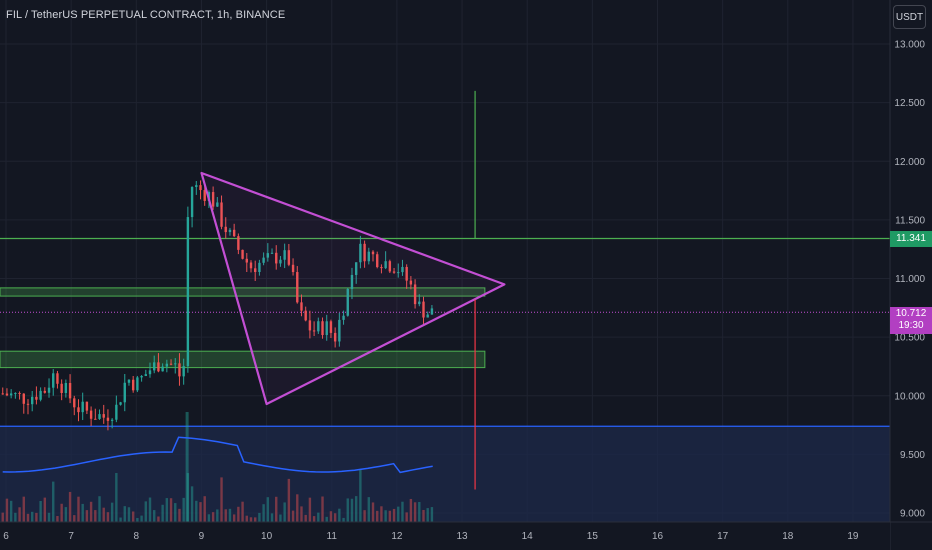  What do you see at coordinates (332, 536) in the screenshot?
I see `time-tick-label: 11` at bounding box center [332, 536].